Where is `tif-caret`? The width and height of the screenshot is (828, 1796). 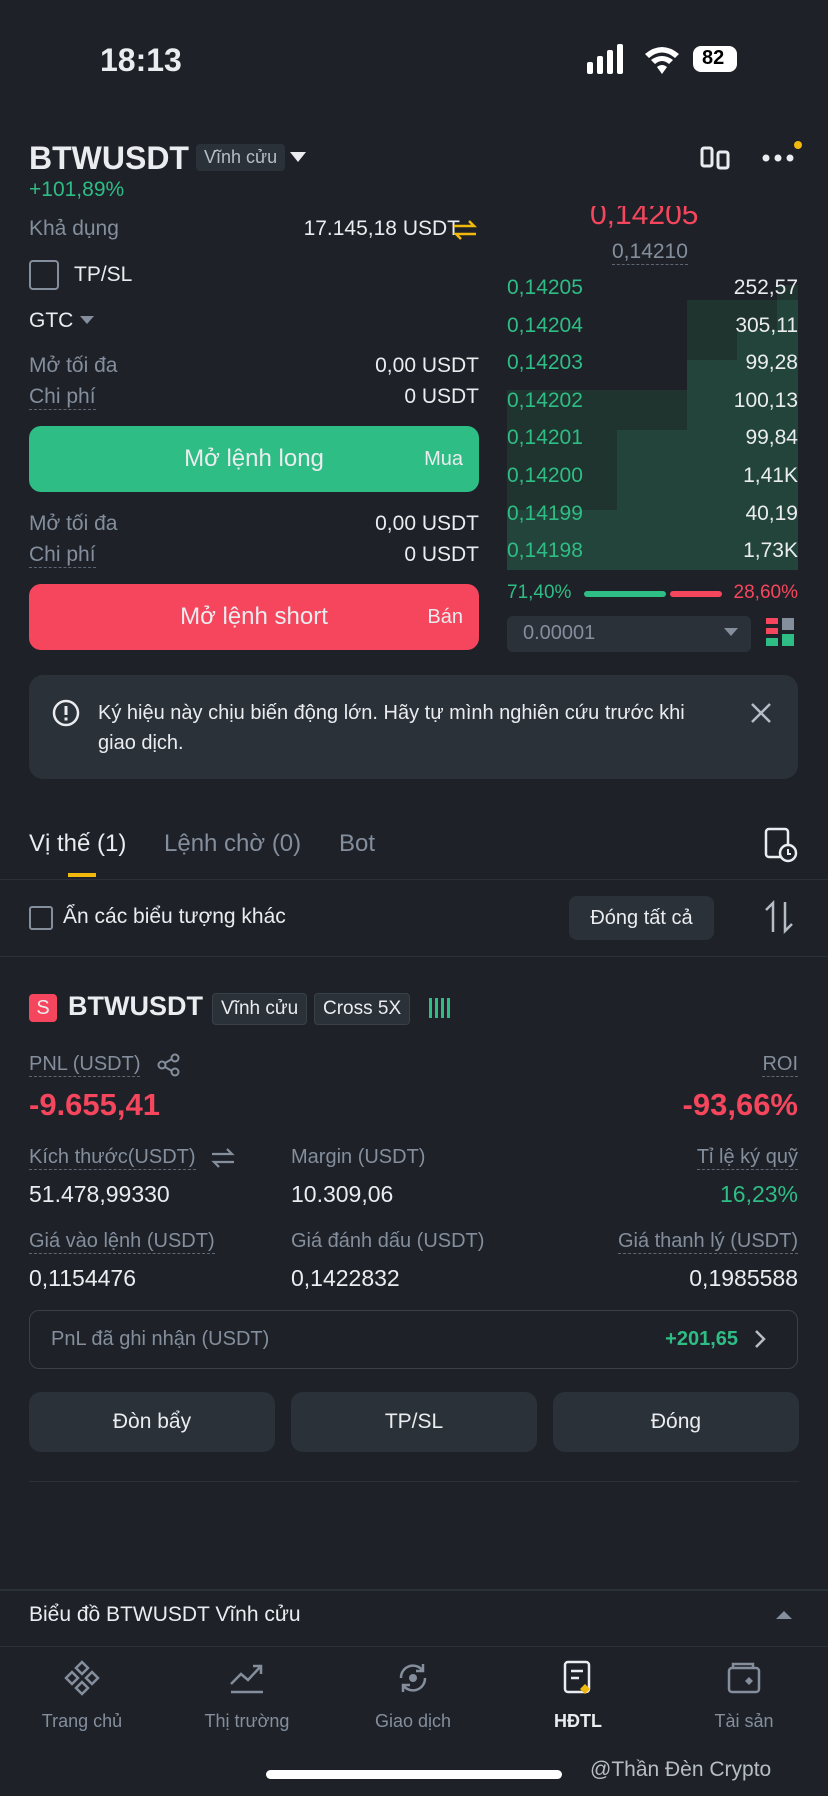 tif-caret is located at coordinates (87, 320).